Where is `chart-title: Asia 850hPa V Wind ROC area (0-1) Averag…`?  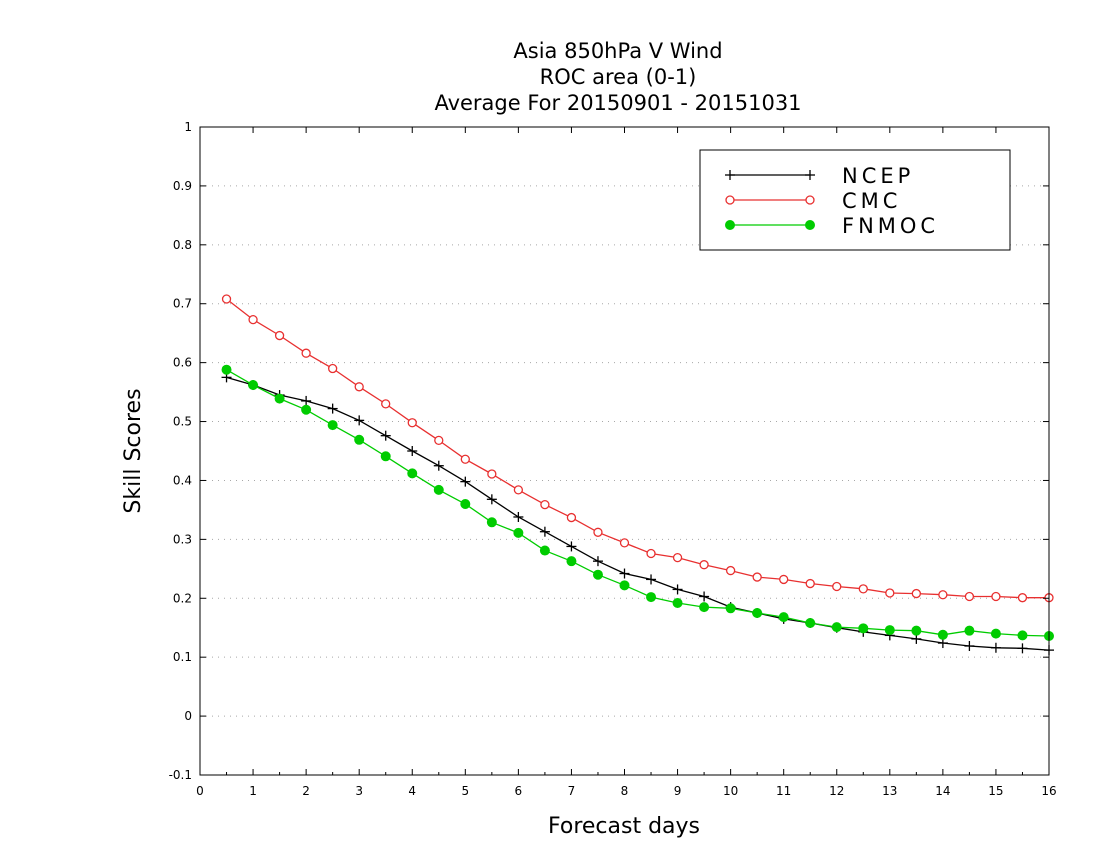
chart-title: Asia 850hPa V Wind ROC area (0-1) Averag… is located at coordinates (617, 77).